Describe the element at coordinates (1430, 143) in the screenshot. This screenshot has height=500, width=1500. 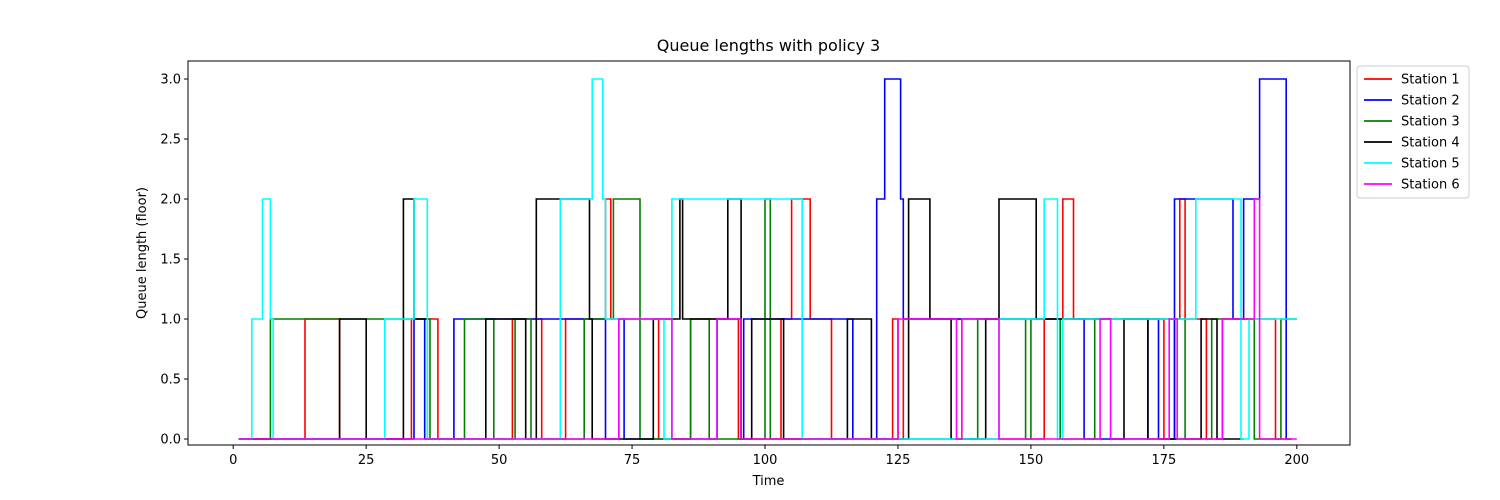
I see `legend-label-station-4: Station 4` at that location.